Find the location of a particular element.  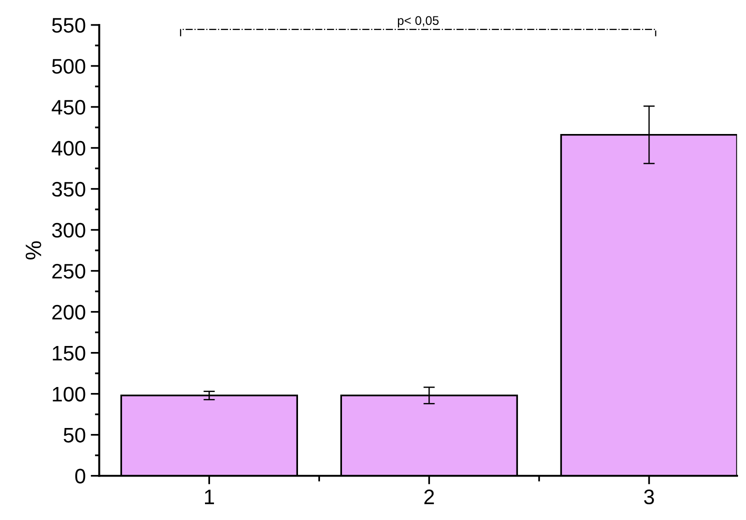

y-tick-label: 0 is located at coordinates (80, 476).